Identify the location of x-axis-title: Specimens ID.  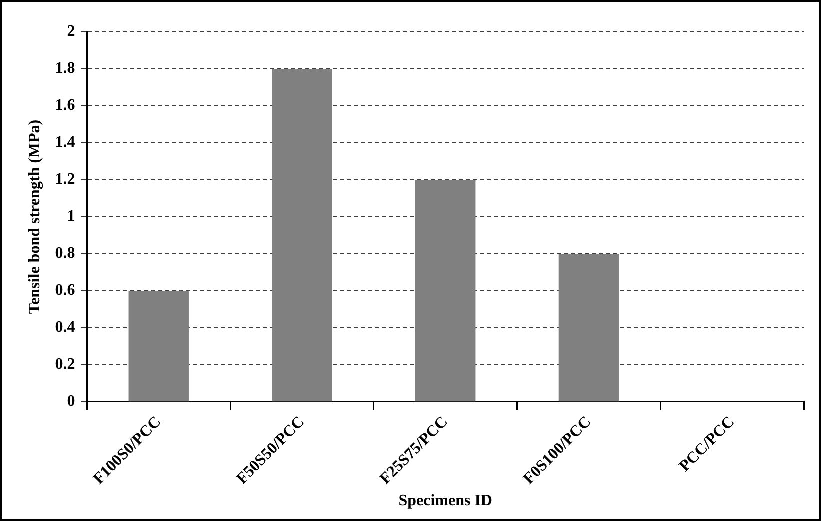
(445, 501).